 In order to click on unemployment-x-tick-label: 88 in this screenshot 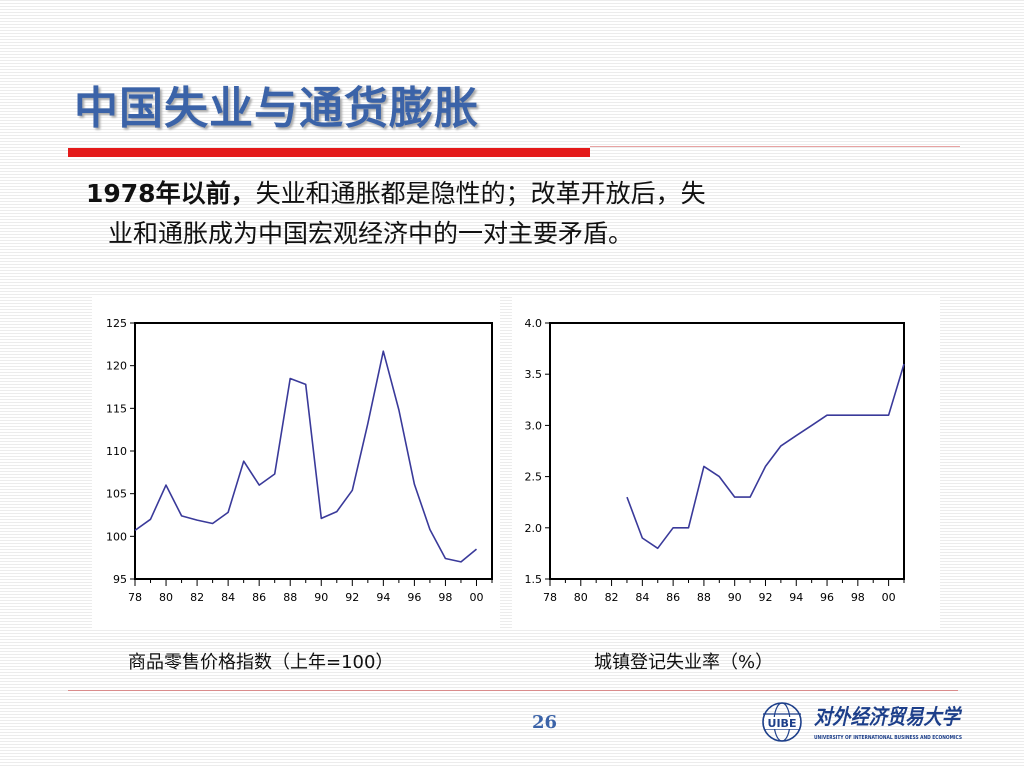, I will do `click(704, 597)`.